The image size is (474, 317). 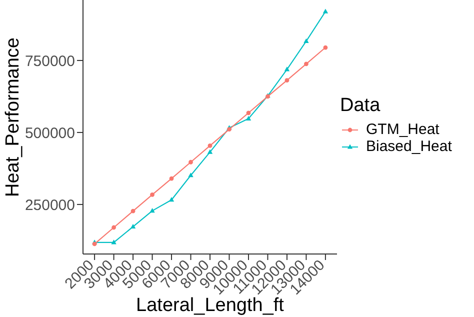 What do you see at coordinates (361, 106) in the screenshot?
I see `legend-title: Data` at bounding box center [361, 106].